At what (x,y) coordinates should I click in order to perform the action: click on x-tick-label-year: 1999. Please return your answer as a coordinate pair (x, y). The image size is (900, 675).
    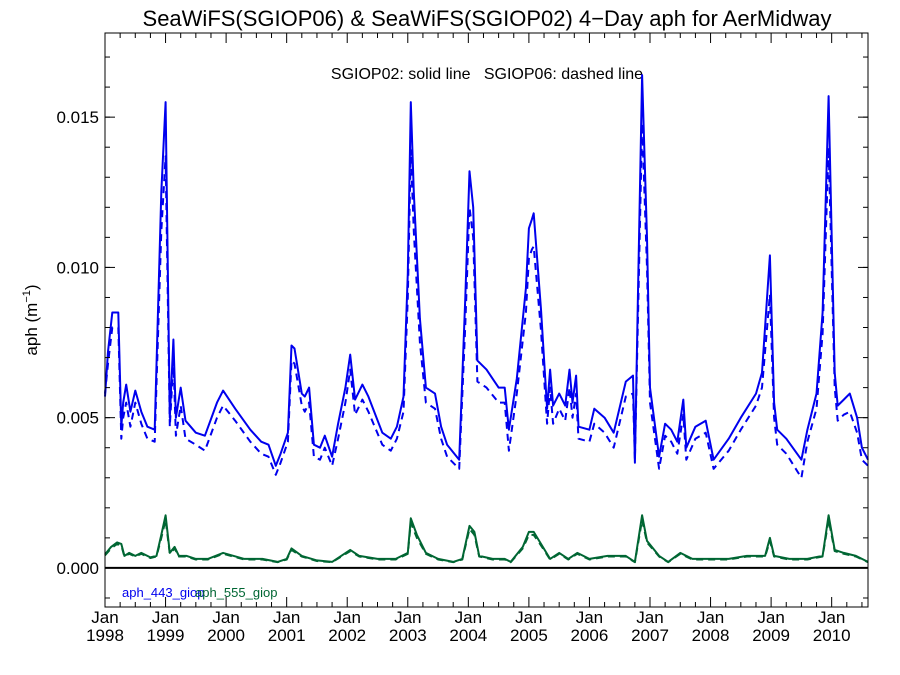
    Looking at the image, I should click on (166, 635).